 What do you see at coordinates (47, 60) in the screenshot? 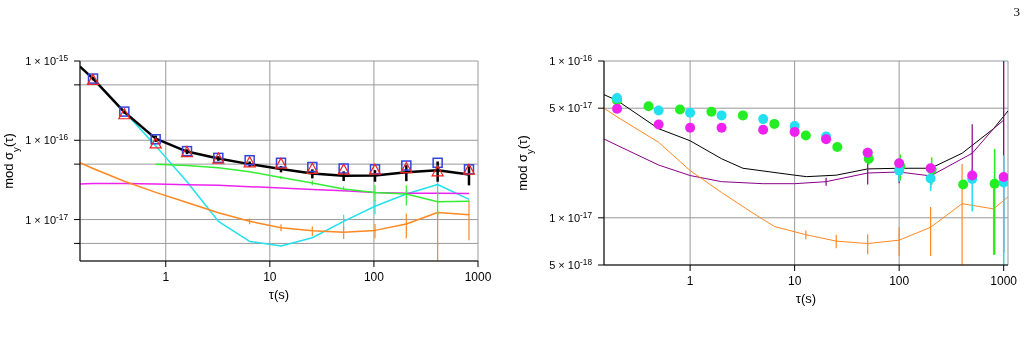
I see `y-tick-label: 1 × 10$^{-15}$` at bounding box center [47, 60].